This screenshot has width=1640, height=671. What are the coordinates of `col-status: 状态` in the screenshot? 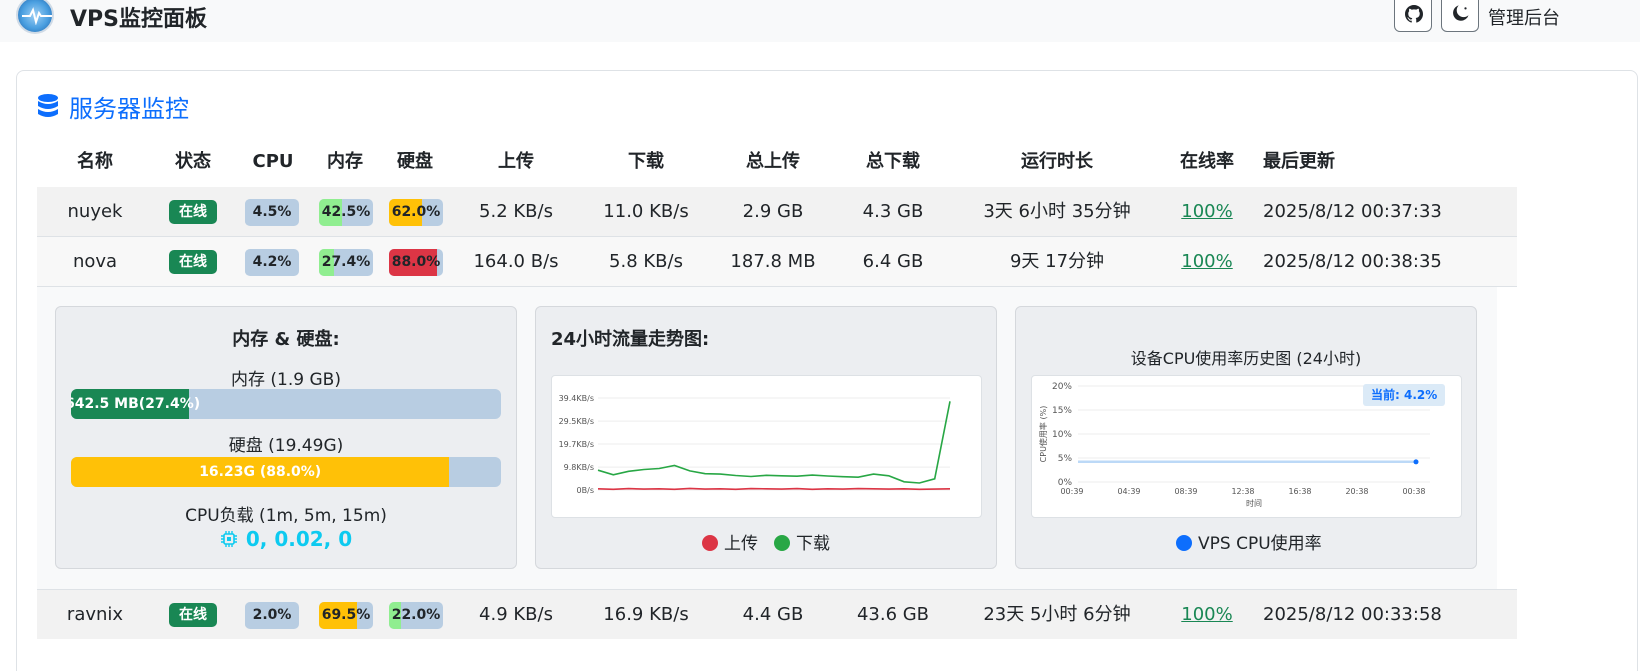 It's located at (193, 161).